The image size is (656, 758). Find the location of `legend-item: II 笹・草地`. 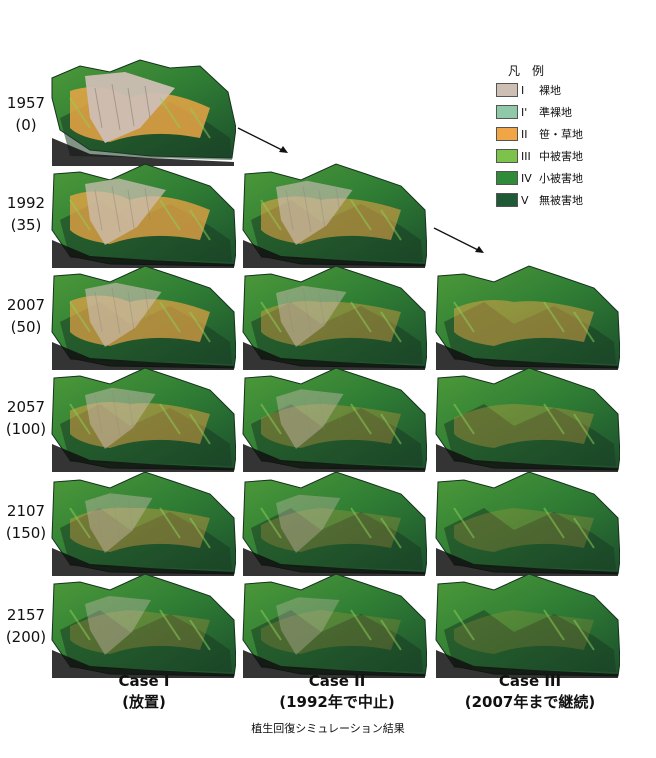

legend-item: II 笹・草地 is located at coordinates (556, 134).